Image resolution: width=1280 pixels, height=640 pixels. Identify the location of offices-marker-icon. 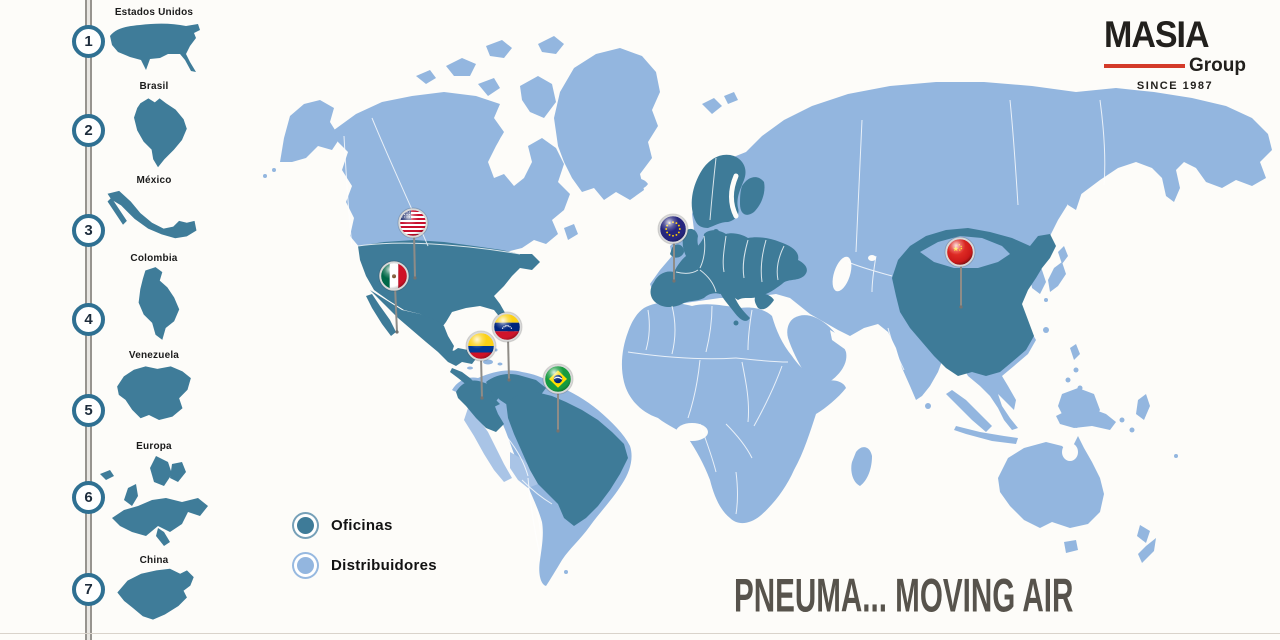
(305, 525).